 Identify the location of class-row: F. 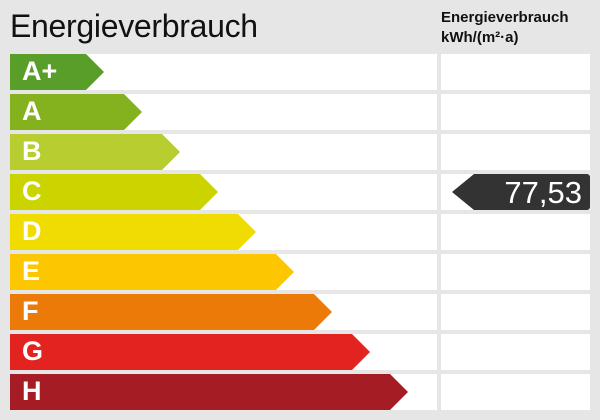
(223, 312).